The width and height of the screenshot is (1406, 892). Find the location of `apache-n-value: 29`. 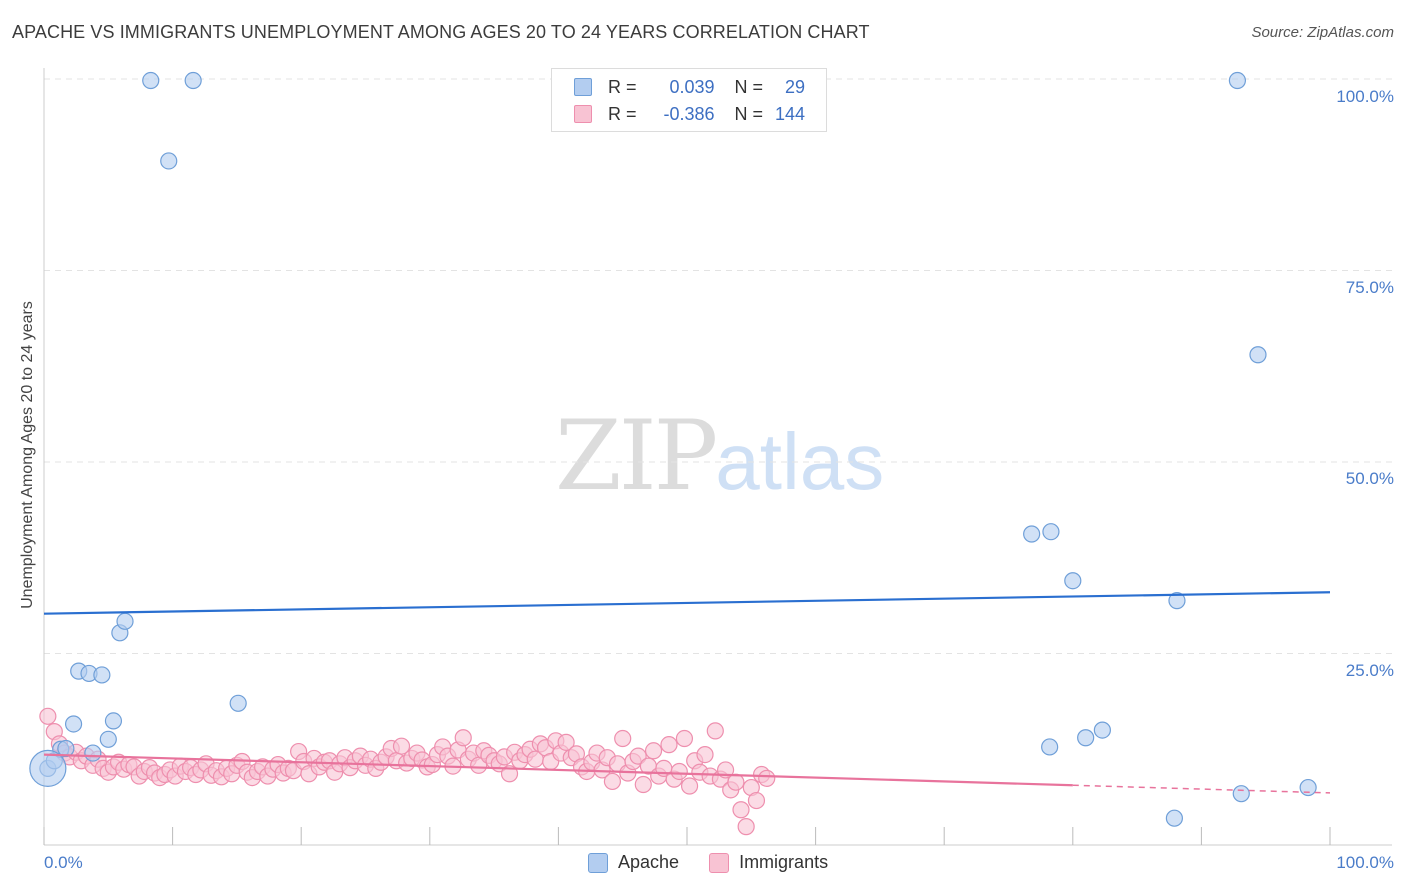

apache-n-value: 29 is located at coordinates (795, 86).